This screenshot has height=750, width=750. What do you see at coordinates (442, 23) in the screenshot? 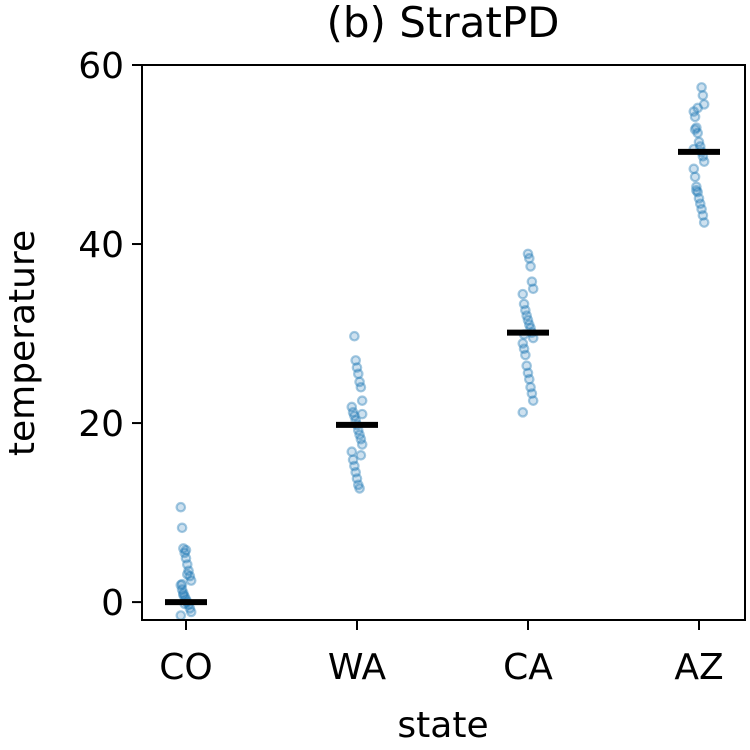
I see `chart-title: (b) StratPD` at bounding box center [442, 23].